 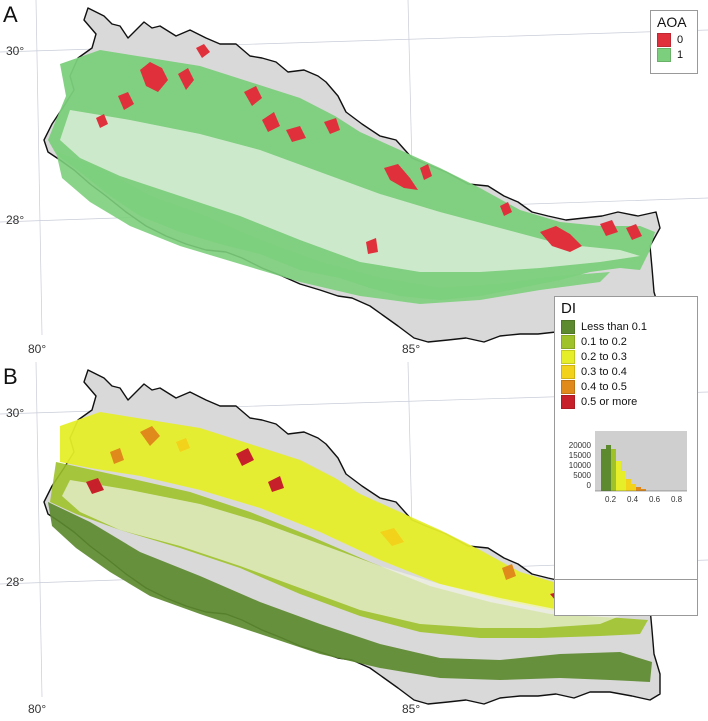 What do you see at coordinates (604, 341) in the screenshot?
I see `legend-label-di-1: 0.1 to 0.2` at bounding box center [604, 341].